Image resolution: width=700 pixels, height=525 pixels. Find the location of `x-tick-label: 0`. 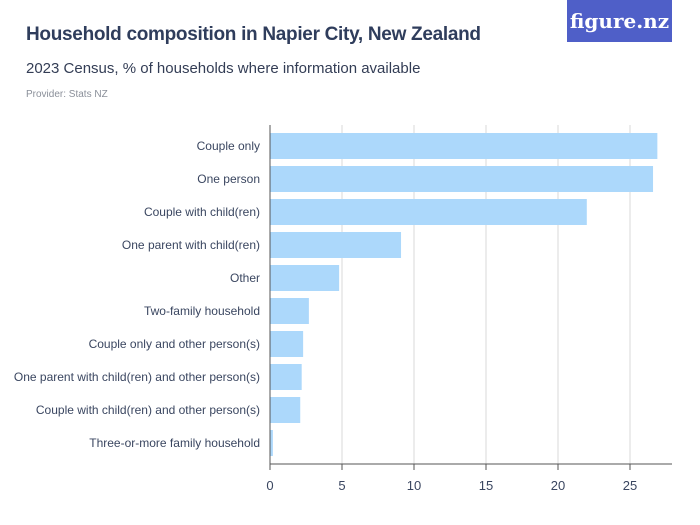

x-tick-label: 0 is located at coordinates (269, 485).